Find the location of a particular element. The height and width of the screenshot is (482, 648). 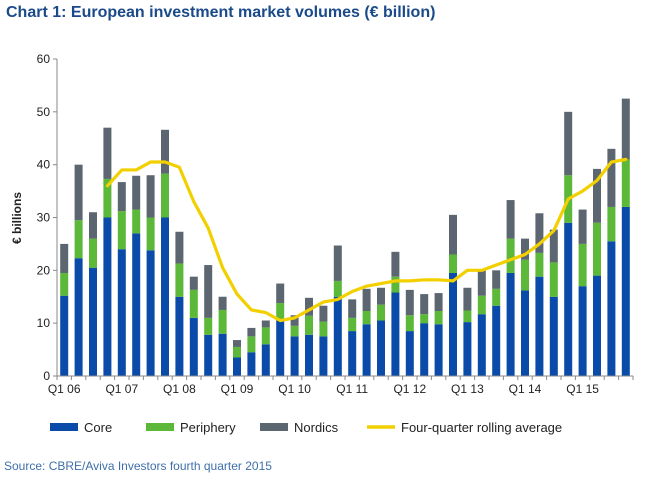

x-tick-label: Q1 15 is located at coordinates (582, 389).